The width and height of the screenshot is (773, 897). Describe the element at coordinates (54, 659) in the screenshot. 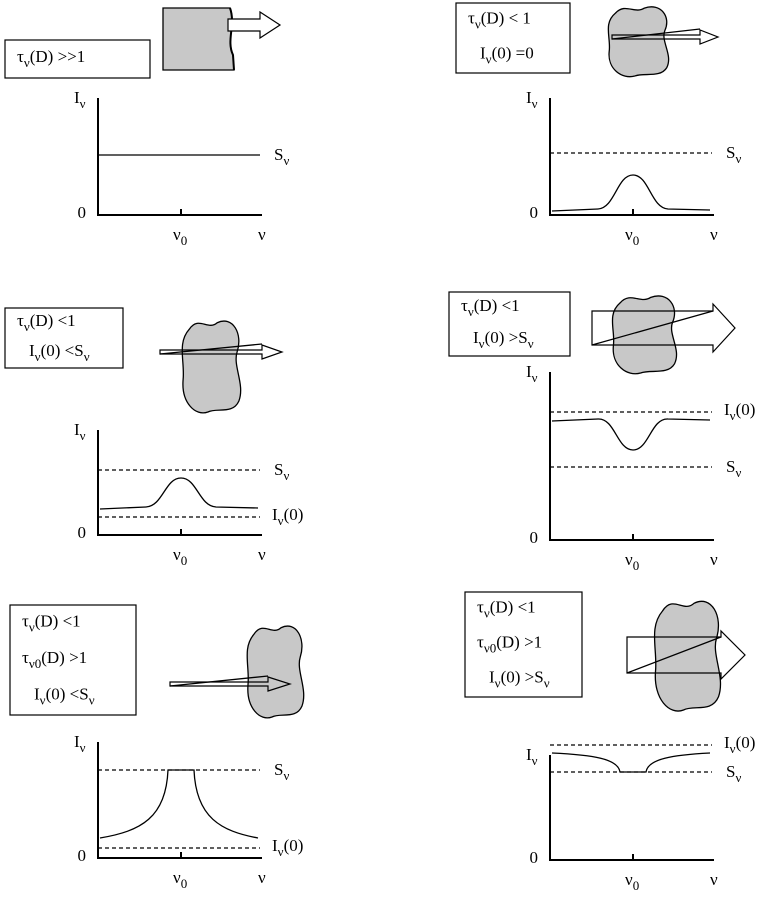

I see `condition: τν0(D) >1` at that location.